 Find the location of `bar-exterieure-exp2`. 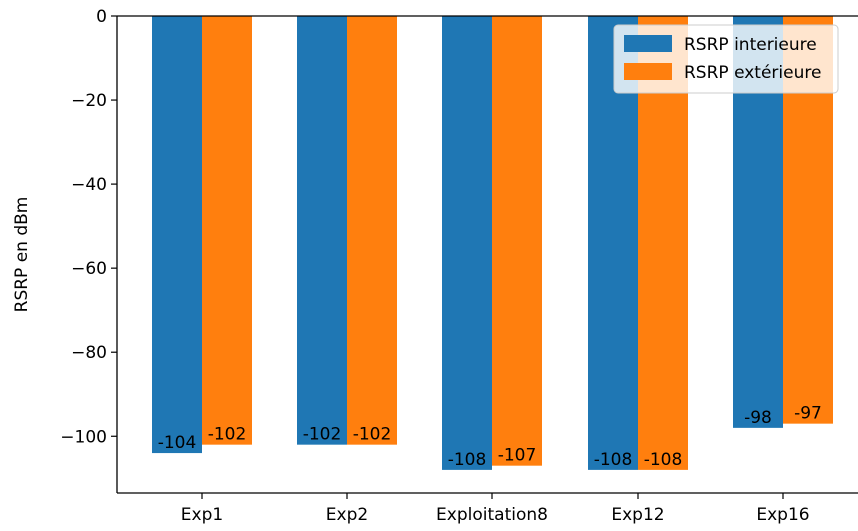

bar-exterieure-exp2 is located at coordinates (372, 230).